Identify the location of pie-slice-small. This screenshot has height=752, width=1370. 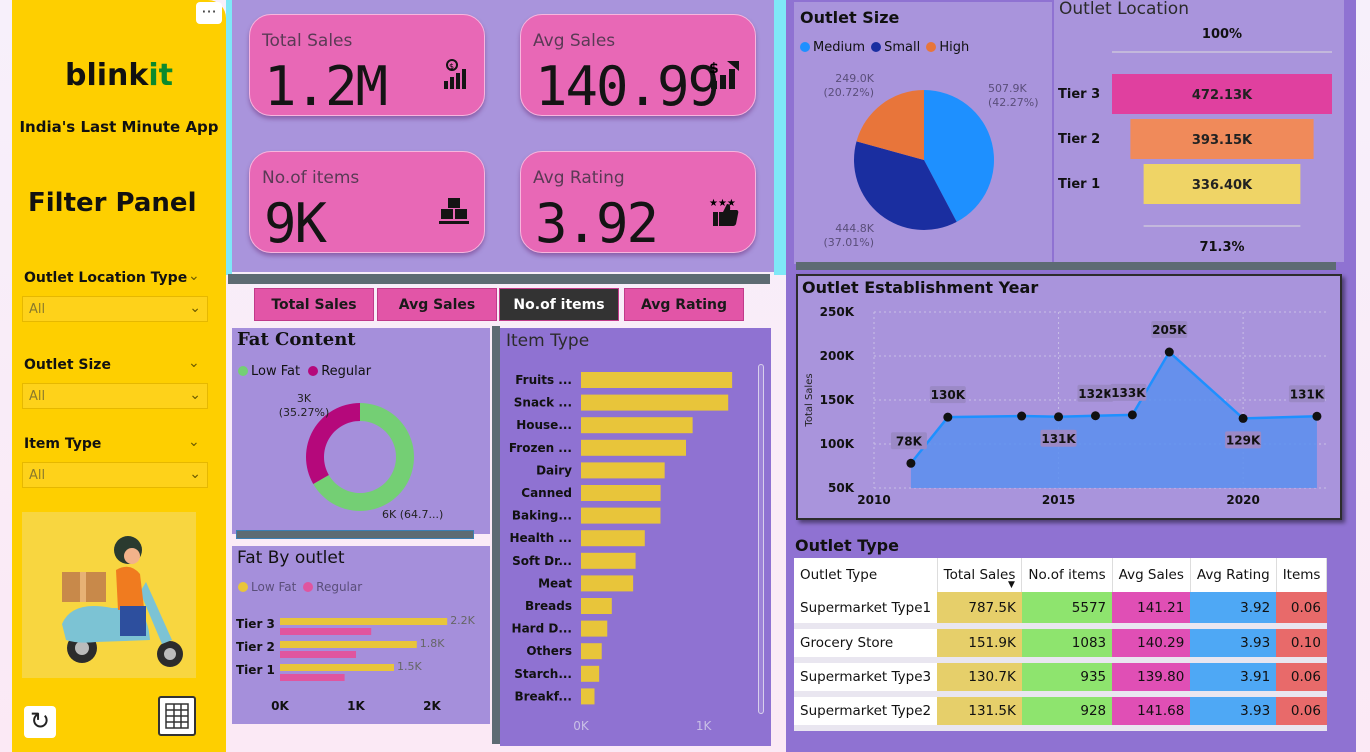
(905, 186).